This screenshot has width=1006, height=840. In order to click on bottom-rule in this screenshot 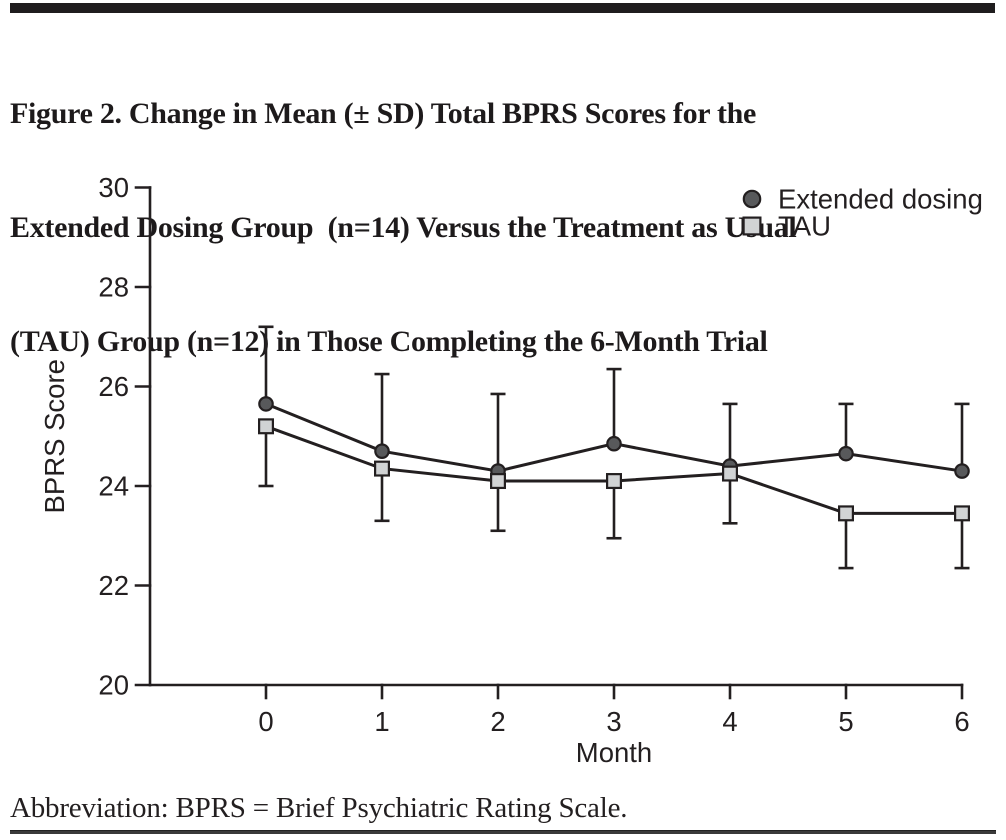, I will do `click(503, 832)`.